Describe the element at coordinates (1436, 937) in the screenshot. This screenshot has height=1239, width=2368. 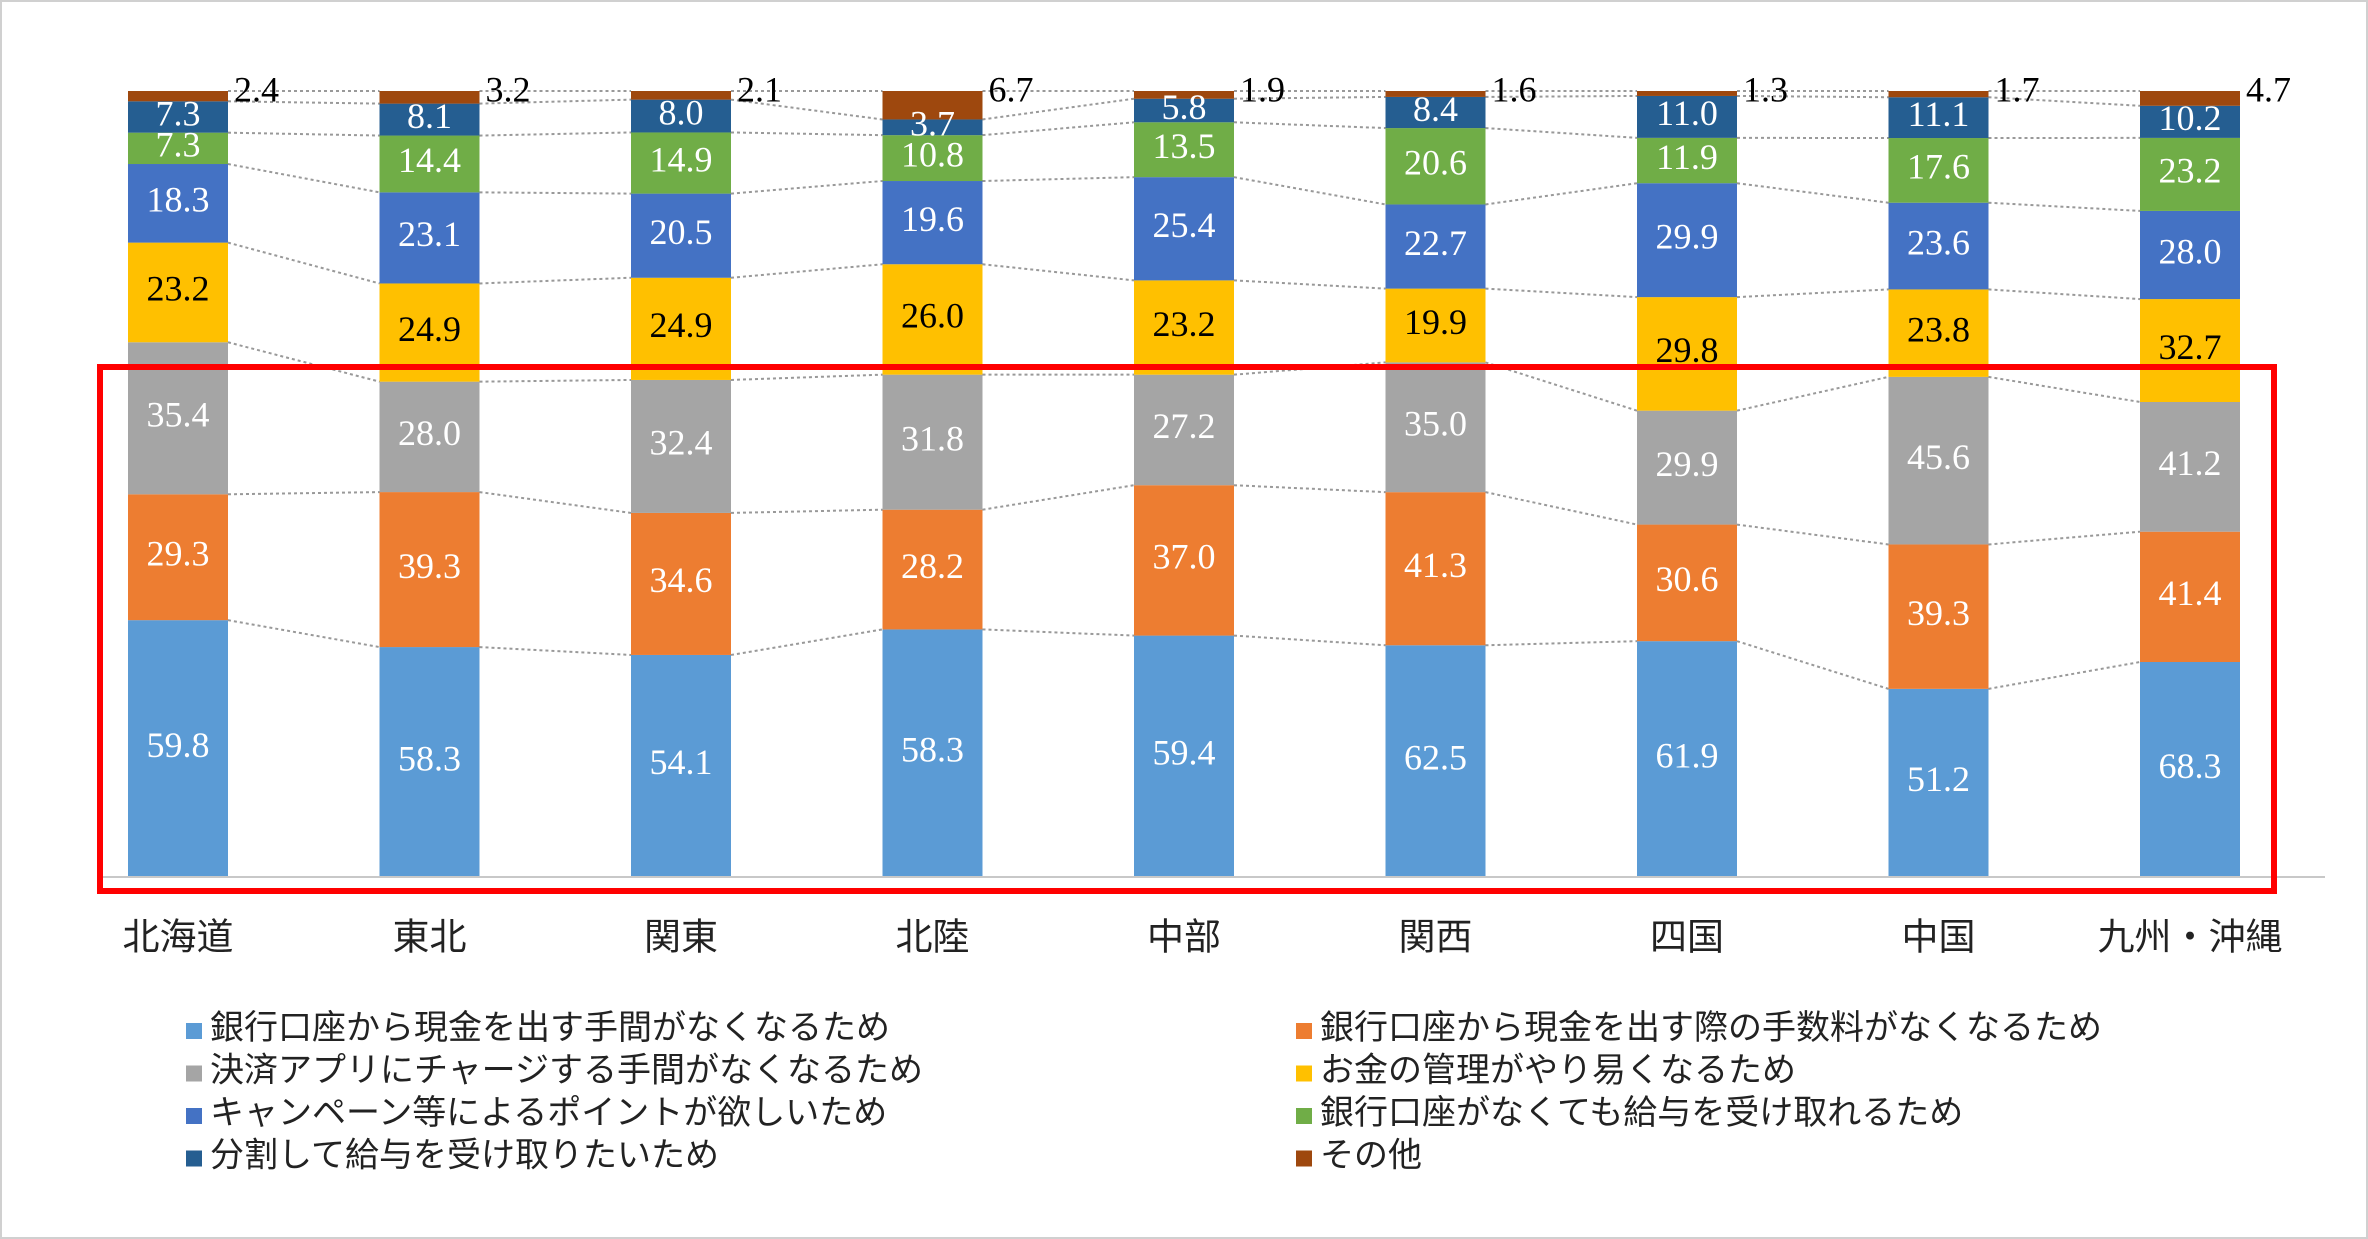
I see `x-tick-label: 関西` at that location.